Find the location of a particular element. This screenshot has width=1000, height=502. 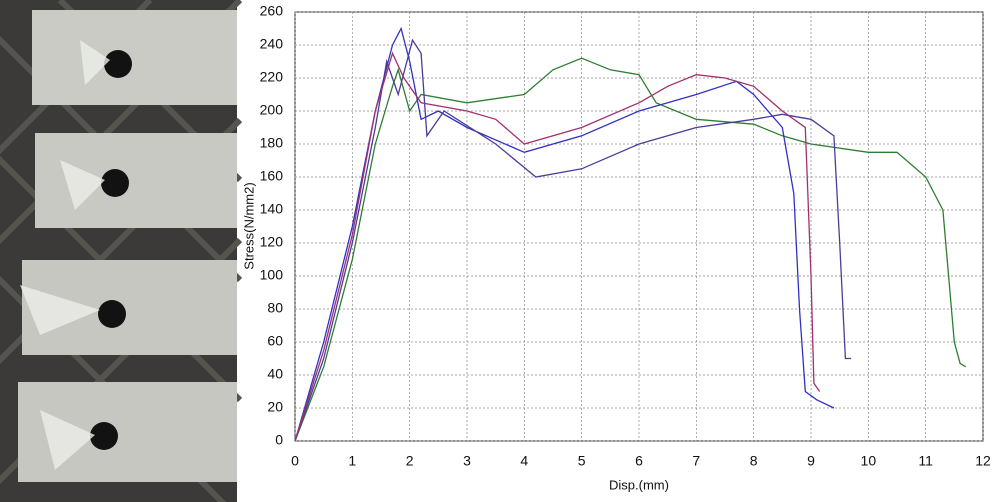

x-tick-label: 11 is located at coordinates (925, 461).